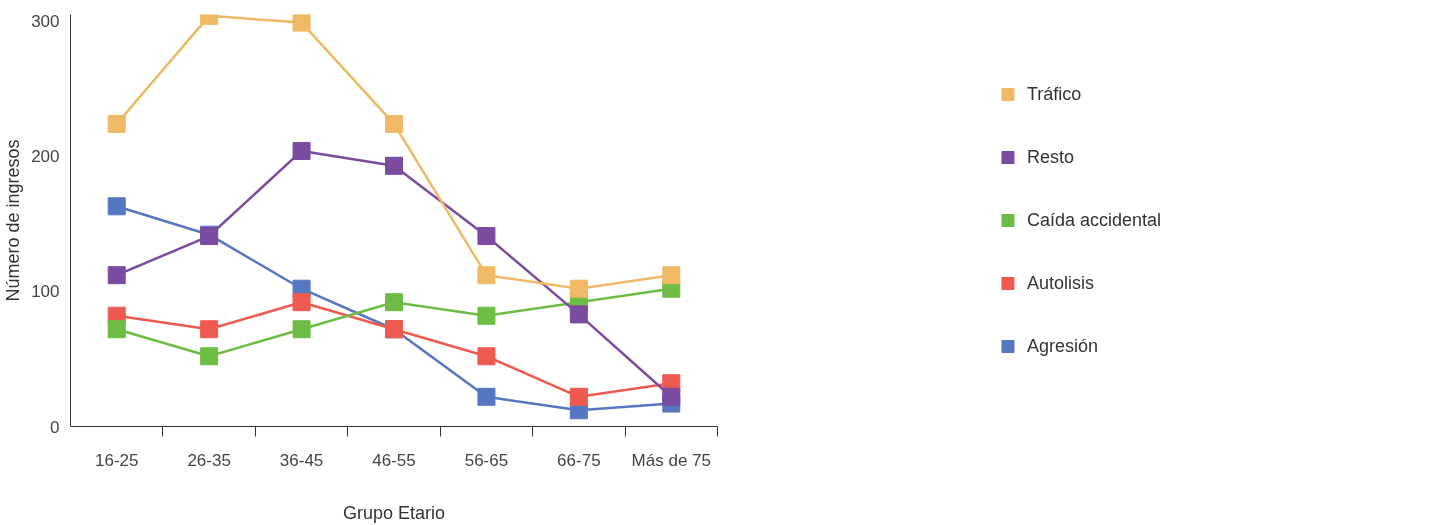  Describe the element at coordinates (671, 460) in the screenshot. I see `x-tick-label: Más de 75` at that location.